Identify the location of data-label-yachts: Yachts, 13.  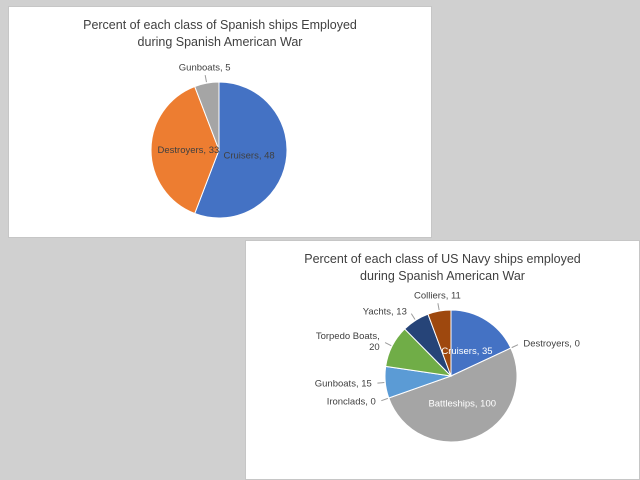
(385, 311).